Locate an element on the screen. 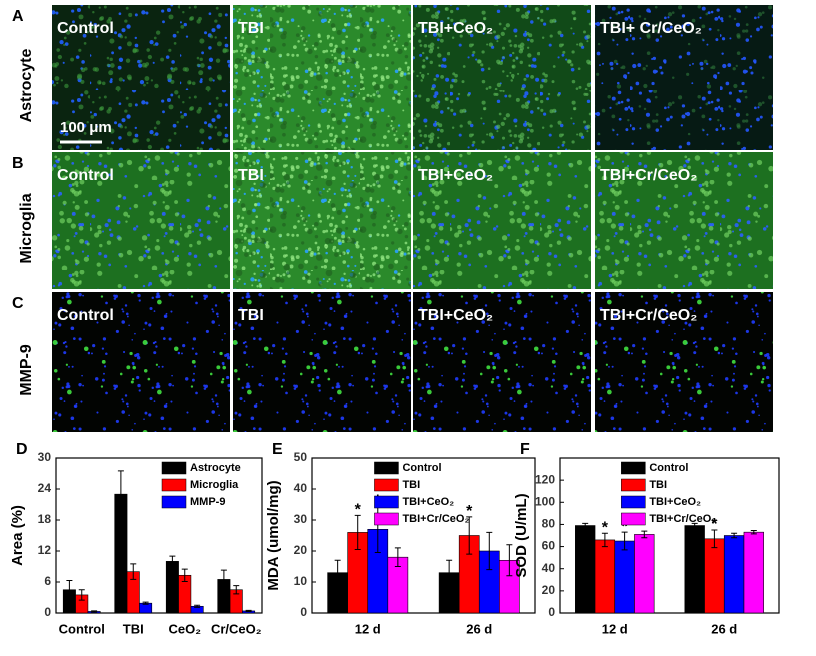 The image size is (816, 656). x-tick-label: 26 d is located at coordinates (724, 628).